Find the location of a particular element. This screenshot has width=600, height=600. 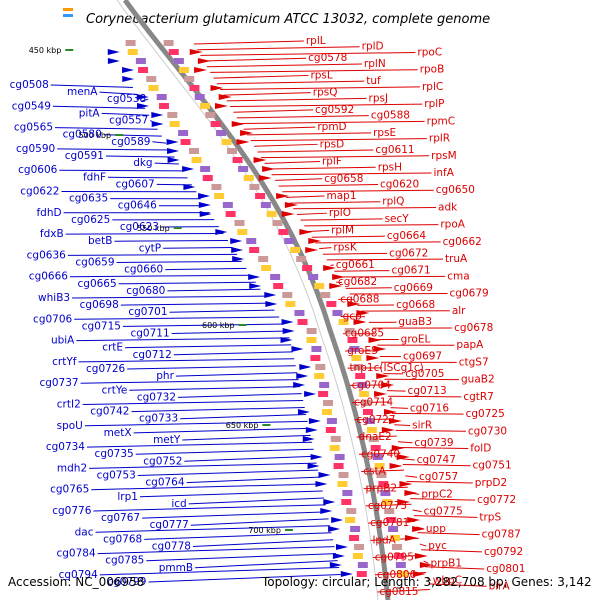

gene-label-forward: rplR is located at coordinates (439, 139).